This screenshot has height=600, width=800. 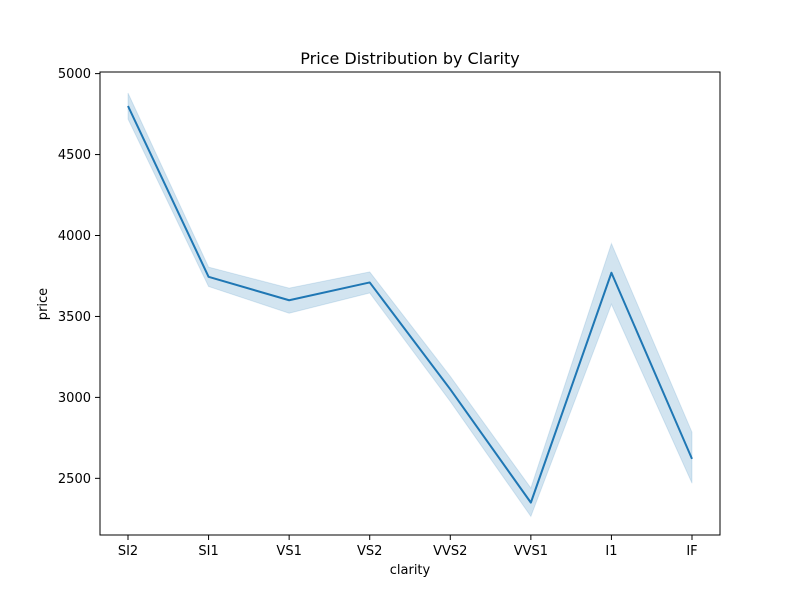 I want to click on y-tick-label: 5000, so click(x=74, y=74).